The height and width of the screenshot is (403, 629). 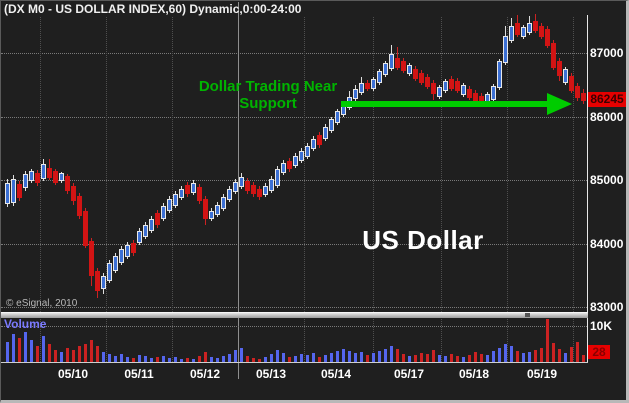 I want to click on volume-pane-label: Volume, so click(x=25, y=324).